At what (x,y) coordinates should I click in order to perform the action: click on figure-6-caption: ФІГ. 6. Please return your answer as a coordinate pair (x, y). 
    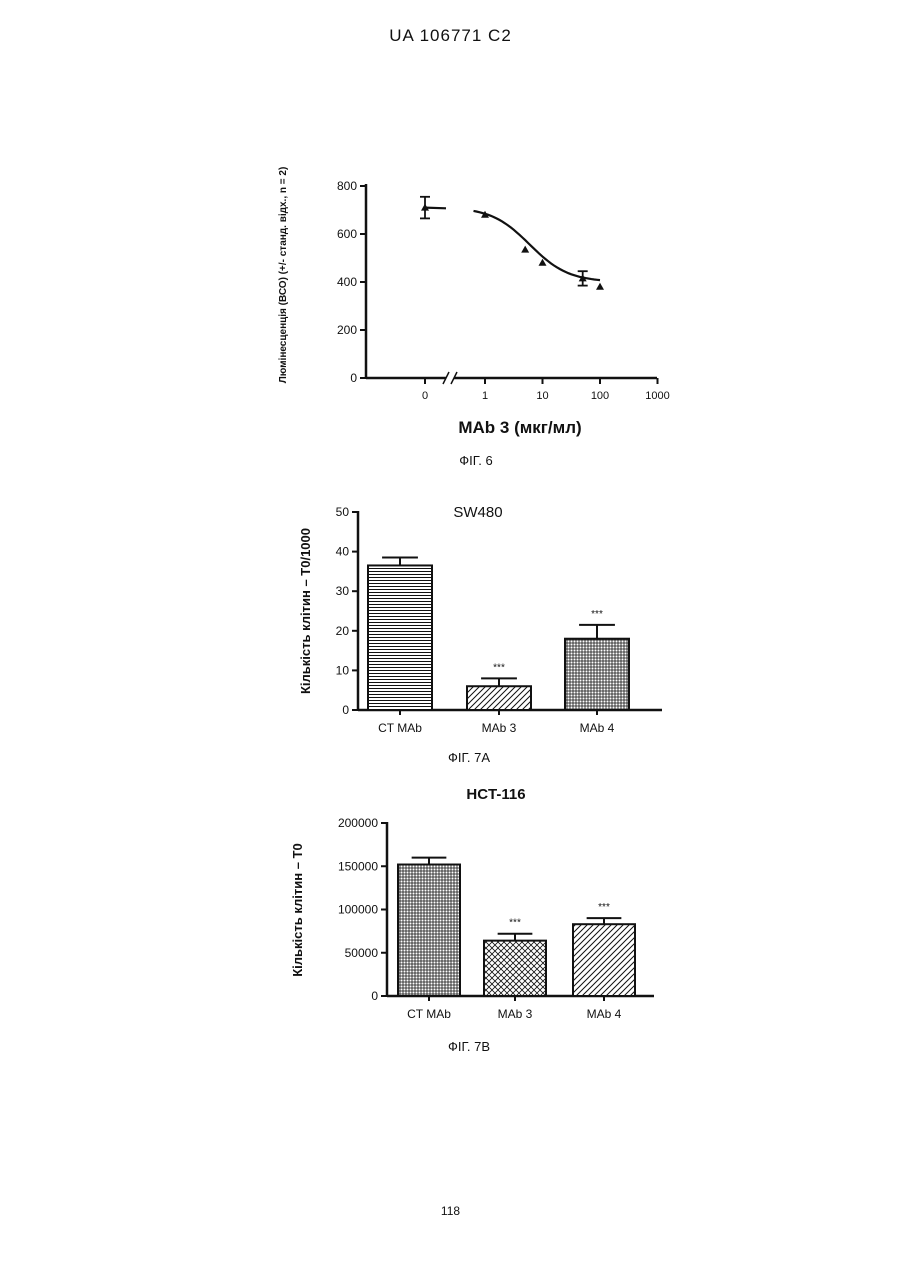
    Looking at the image, I should click on (476, 460).